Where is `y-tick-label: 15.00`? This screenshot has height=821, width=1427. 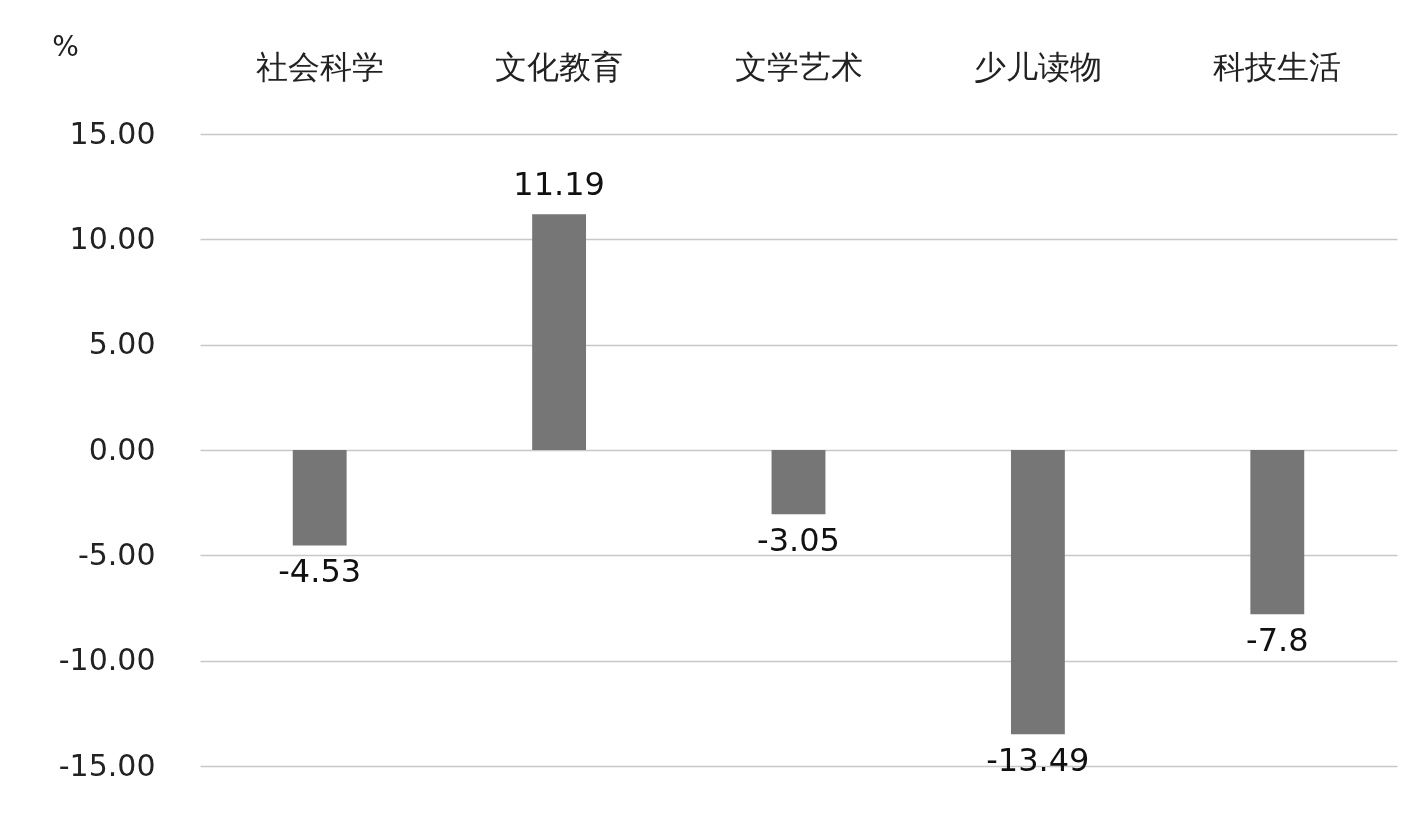 y-tick-label: 15.00 is located at coordinates (112, 133).